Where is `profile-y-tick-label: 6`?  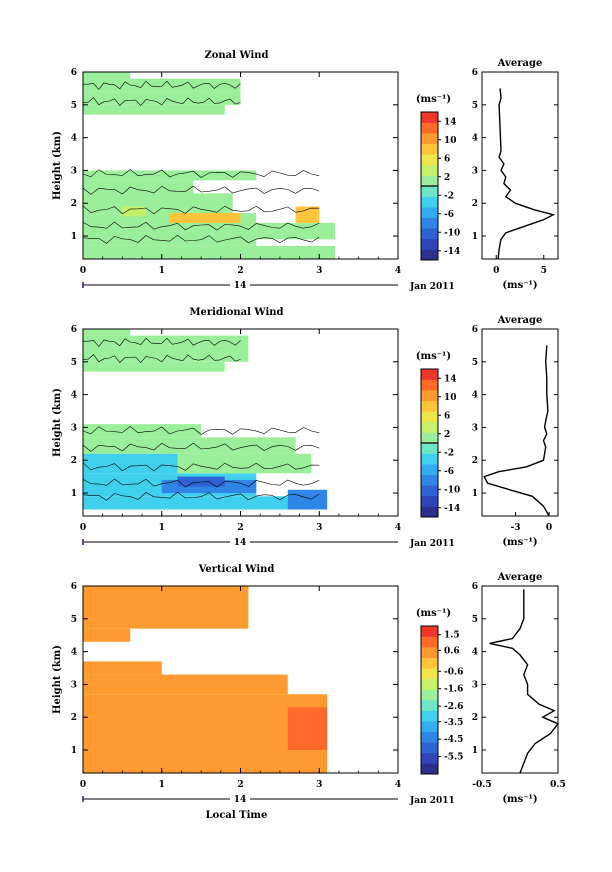 profile-y-tick-label: 6 is located at coordinates (475, 587).